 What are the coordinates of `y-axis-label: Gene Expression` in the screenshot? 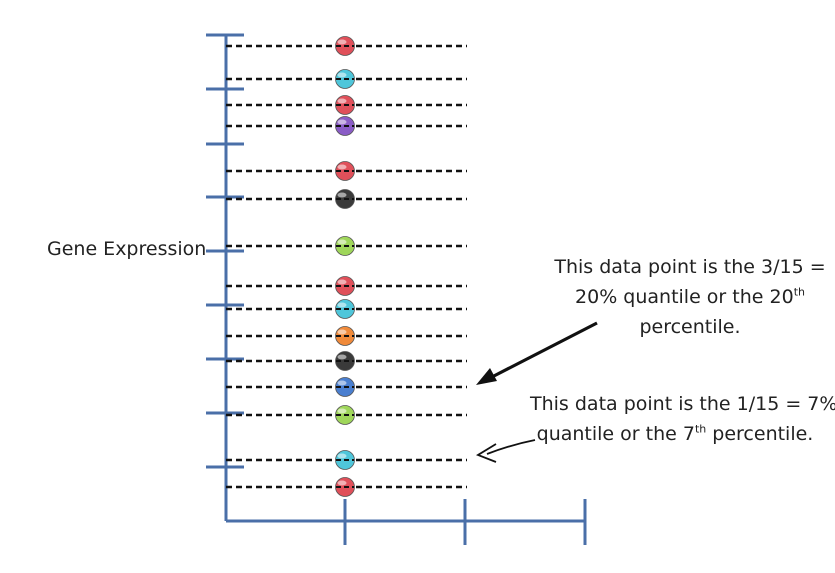 It's located at (127, 249).